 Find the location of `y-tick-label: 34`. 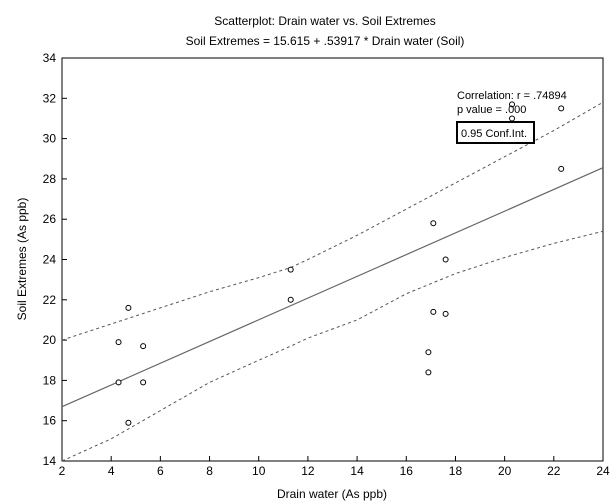

y-tick-label: 34 is located at coordinates (50, 58).